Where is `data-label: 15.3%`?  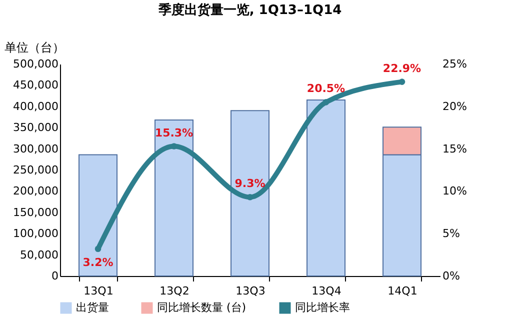 data-label: 15.3% is located at coordinates (174, 133).